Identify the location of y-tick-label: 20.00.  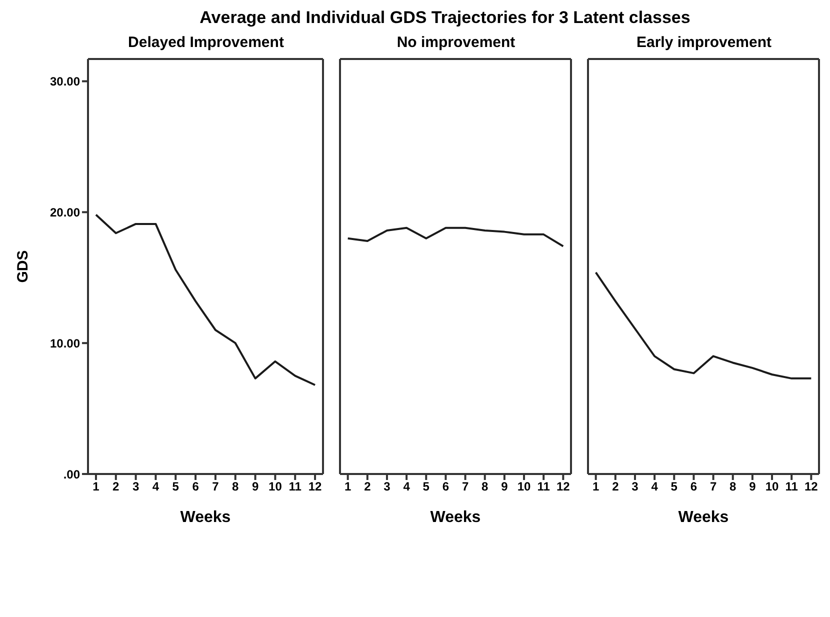
(65, 212).